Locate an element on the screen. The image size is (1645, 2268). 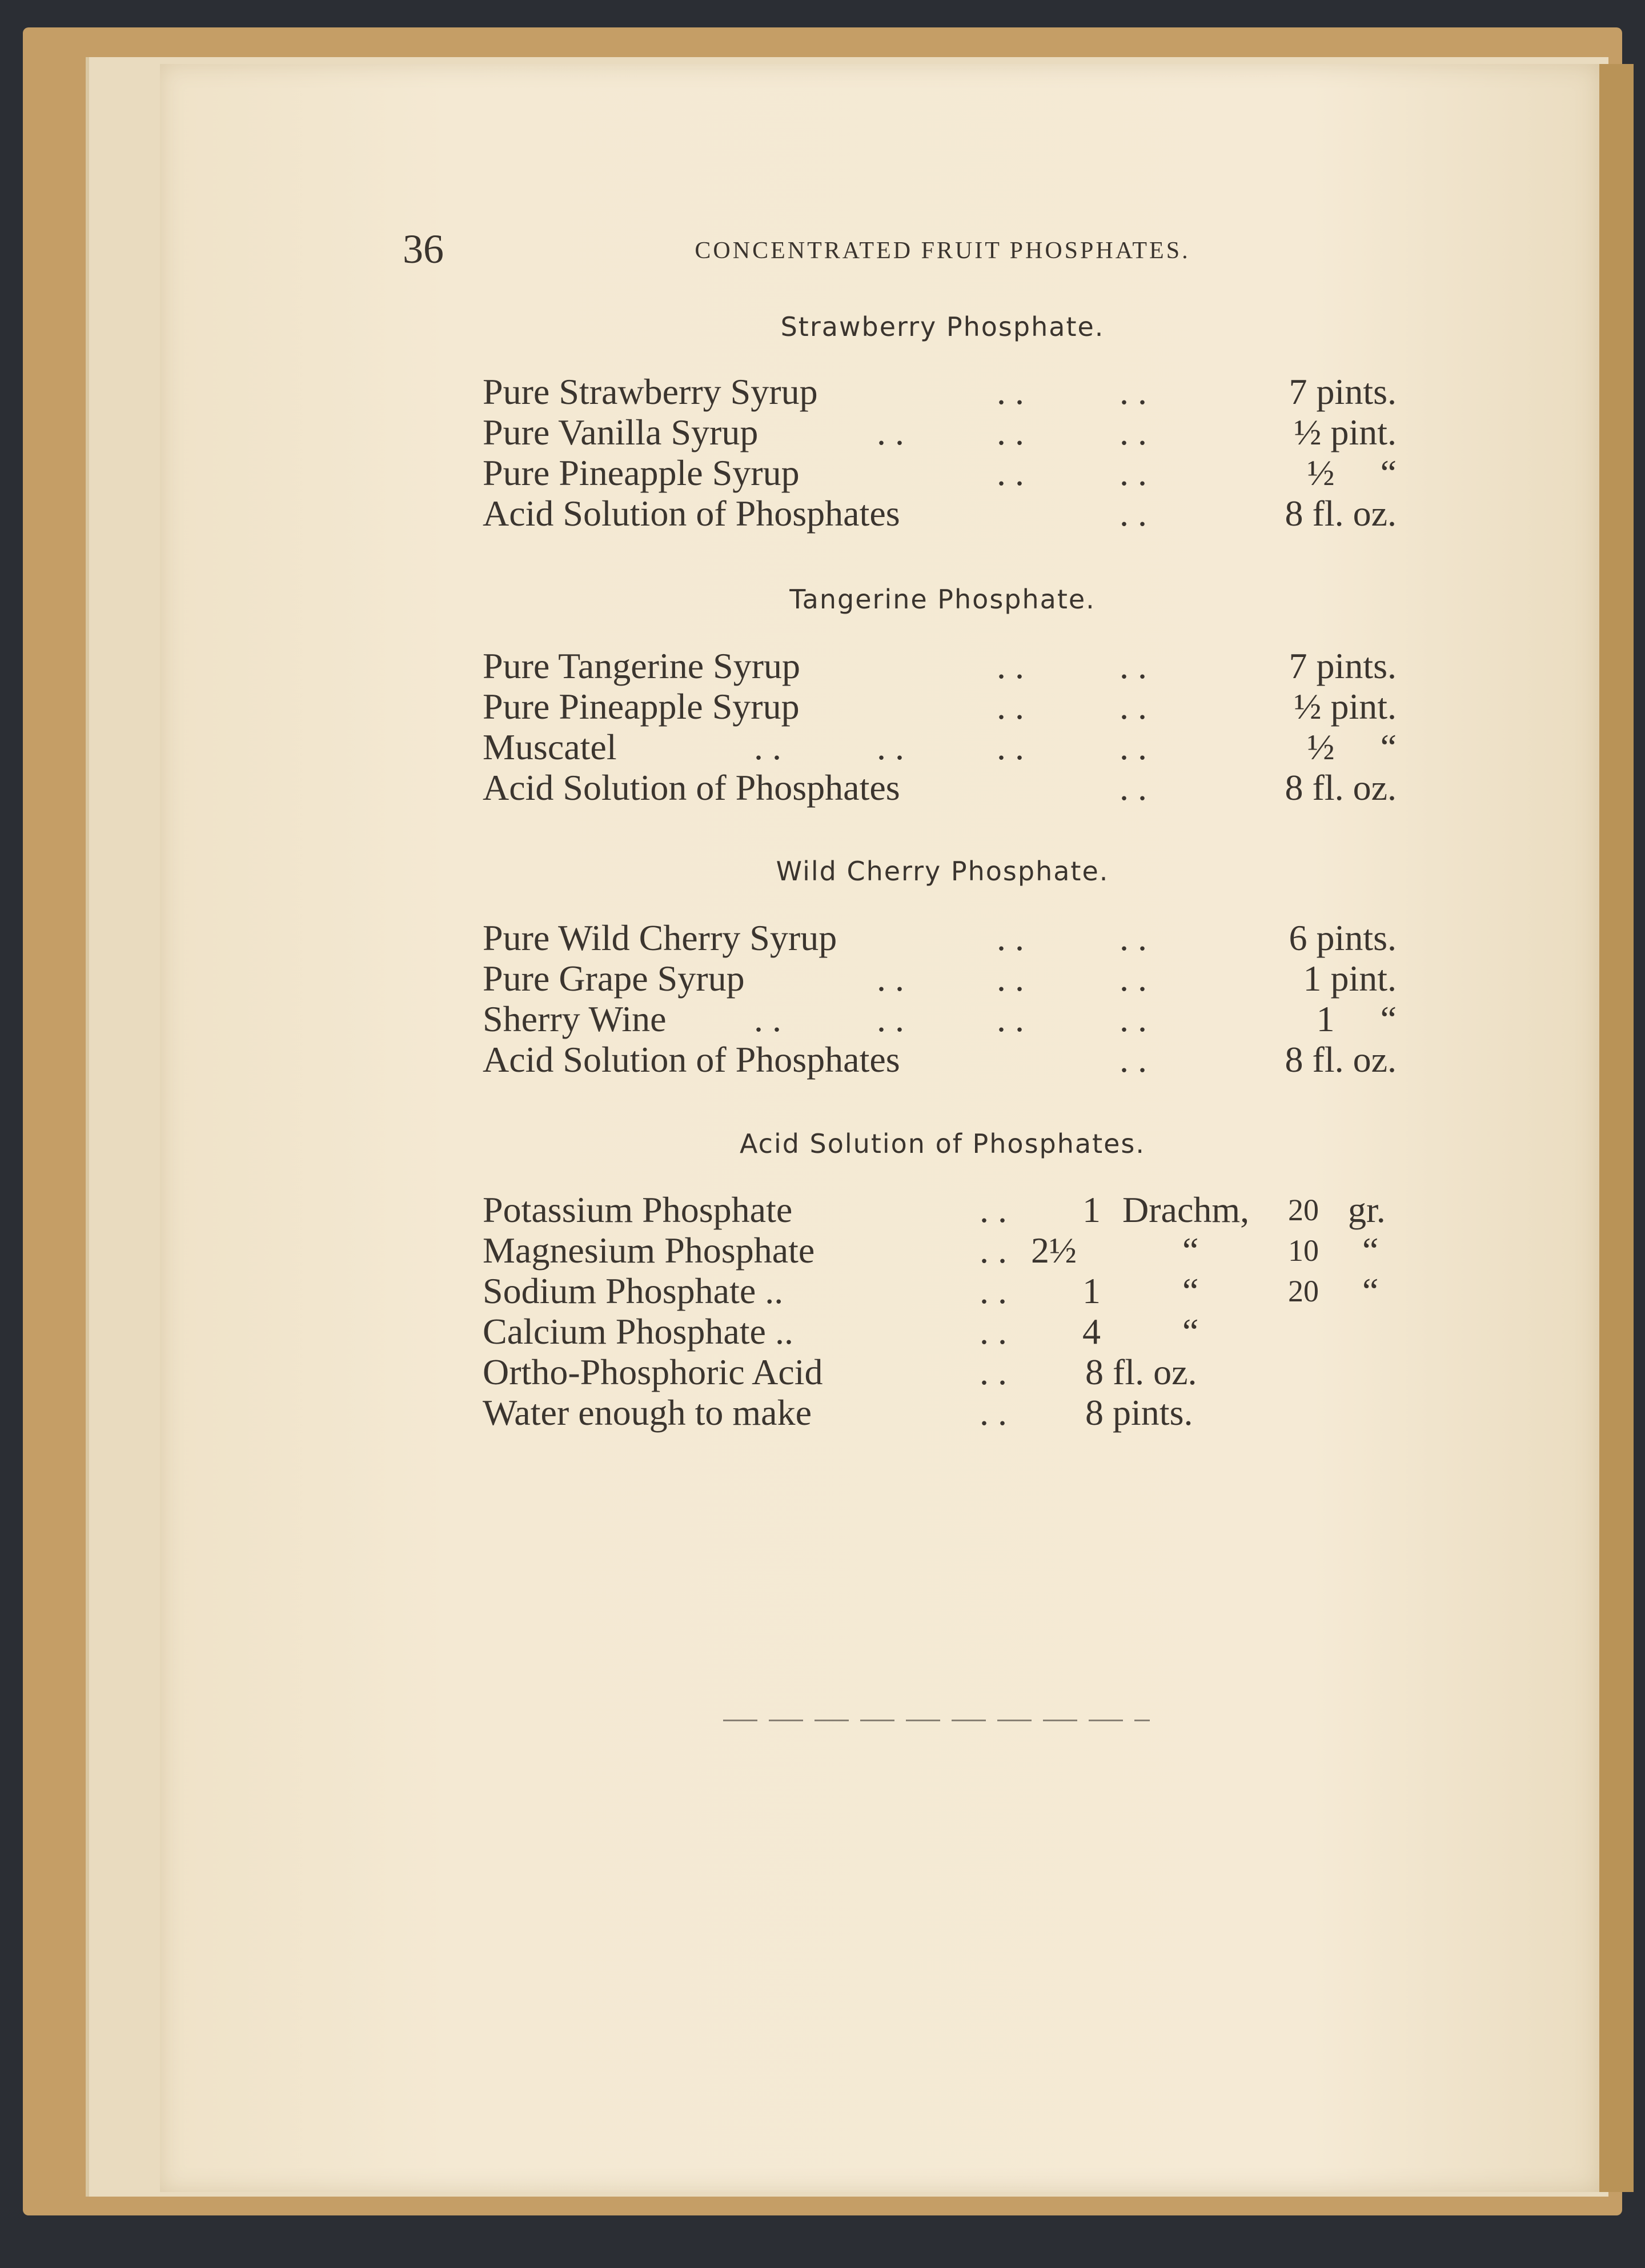
ingredient-row: Potassium Phosphate . . 1 Drachm, 20 gr. is located at coordinates (822, 1210).